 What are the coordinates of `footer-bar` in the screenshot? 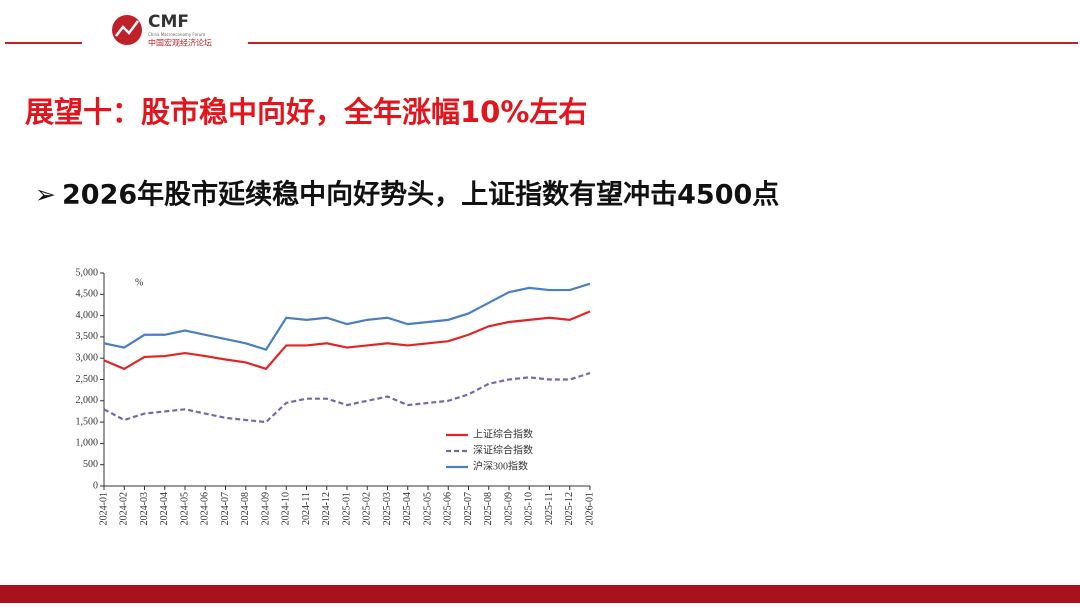 It's located at (540, 594).